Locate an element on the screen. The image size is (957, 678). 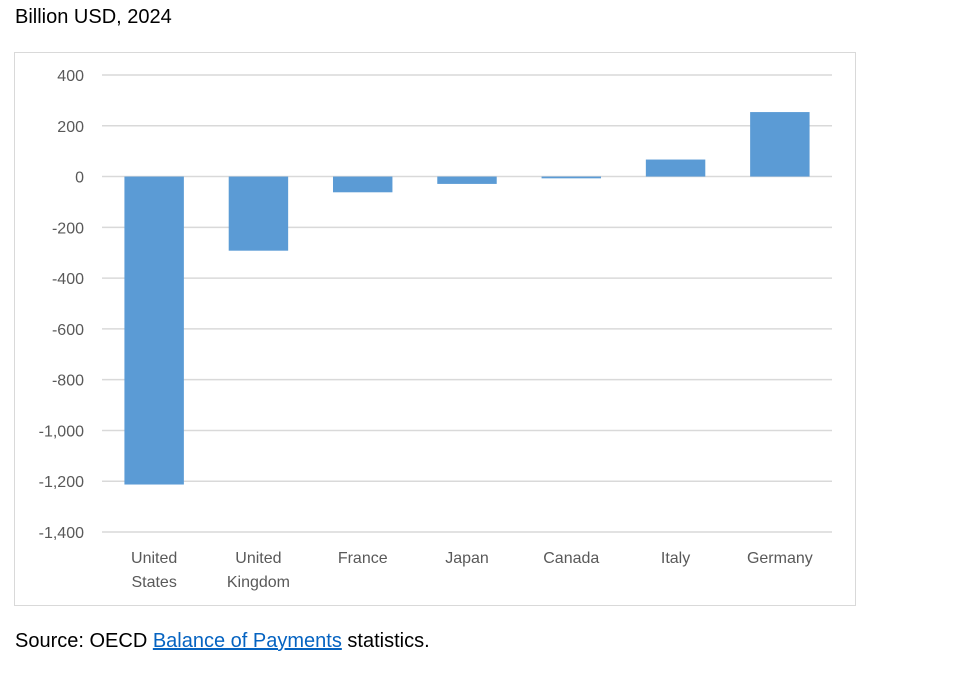
y-tick-label: -600 is located at coordinates (68, 330).